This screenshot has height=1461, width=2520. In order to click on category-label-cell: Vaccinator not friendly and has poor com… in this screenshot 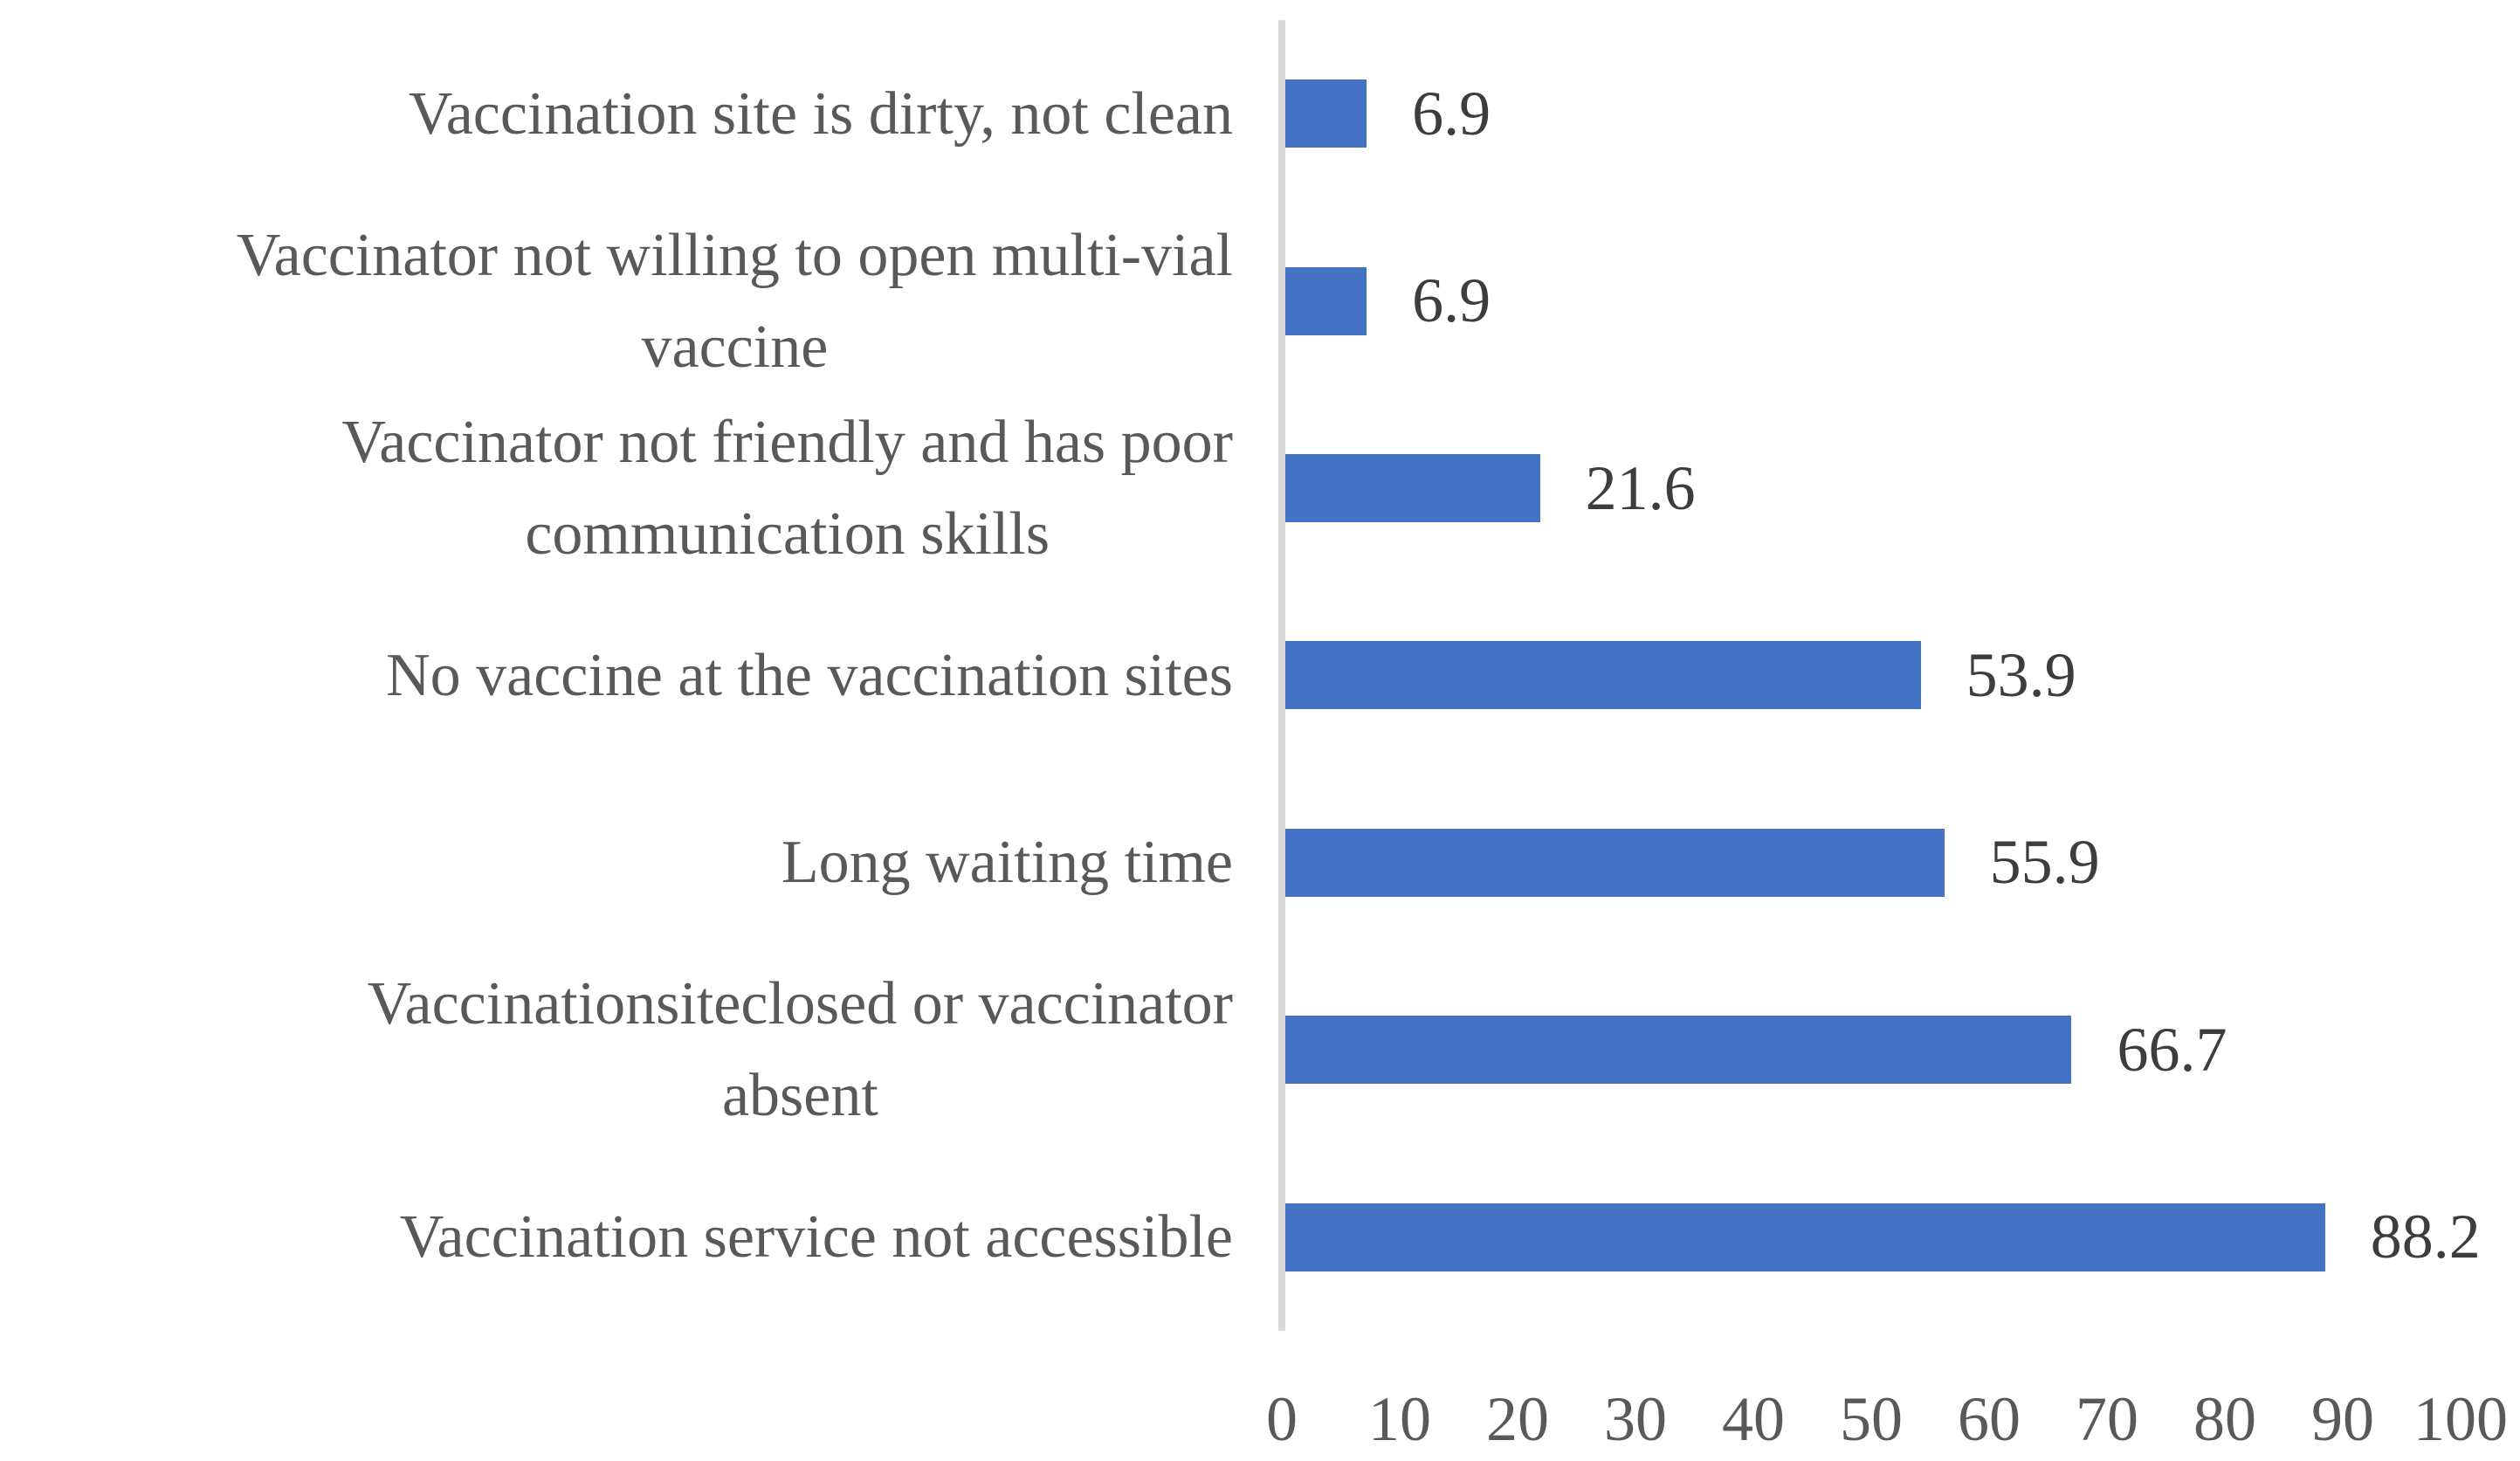, I will do `click(616, 488)`.